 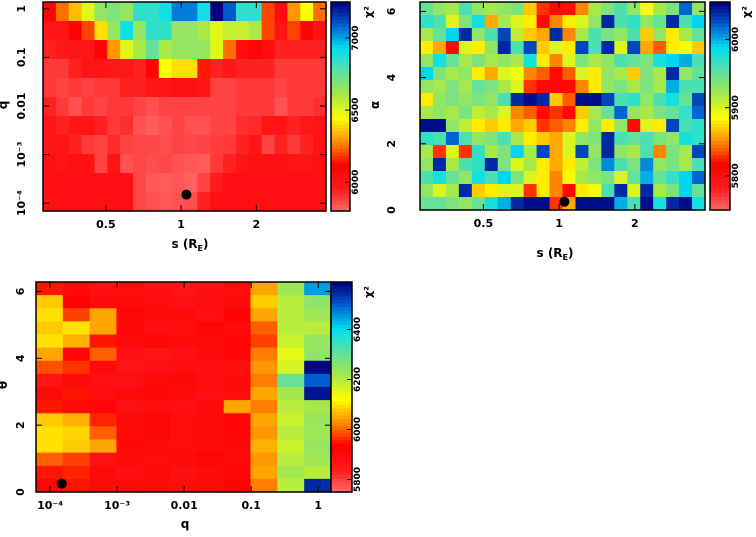 What do you see at coordinates (190, 245) in the screenshot?
I see `x-axis-label: s (RE)` at bounding box center [190, 245].